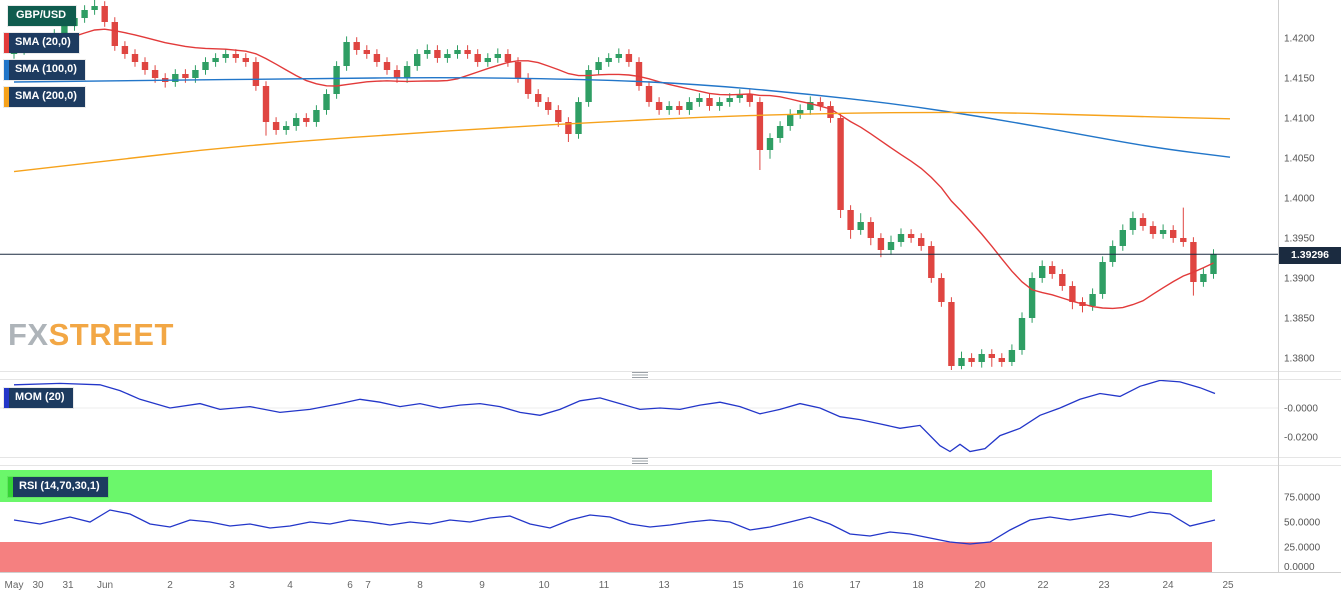  Describe the element at coordinates (6, 97) in the screenshot. I see `sma200-color-chip` at that location.